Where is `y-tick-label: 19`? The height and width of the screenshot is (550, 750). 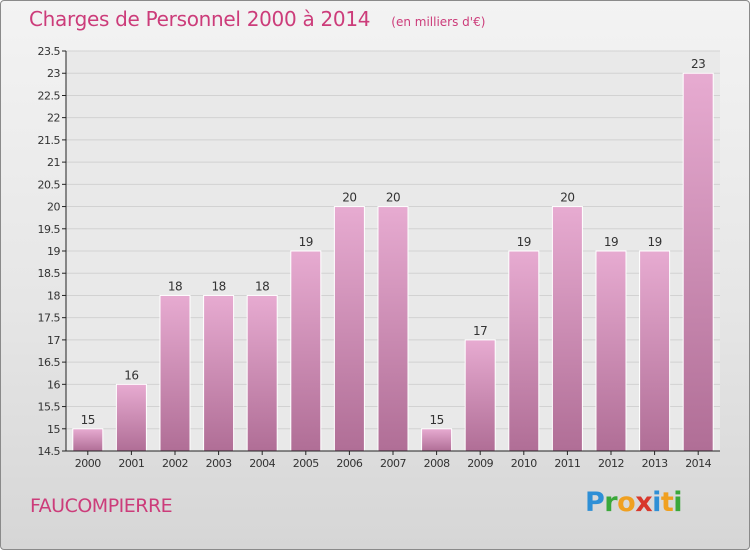
y-tick-label: 19 is located at coordinates (53, 251).